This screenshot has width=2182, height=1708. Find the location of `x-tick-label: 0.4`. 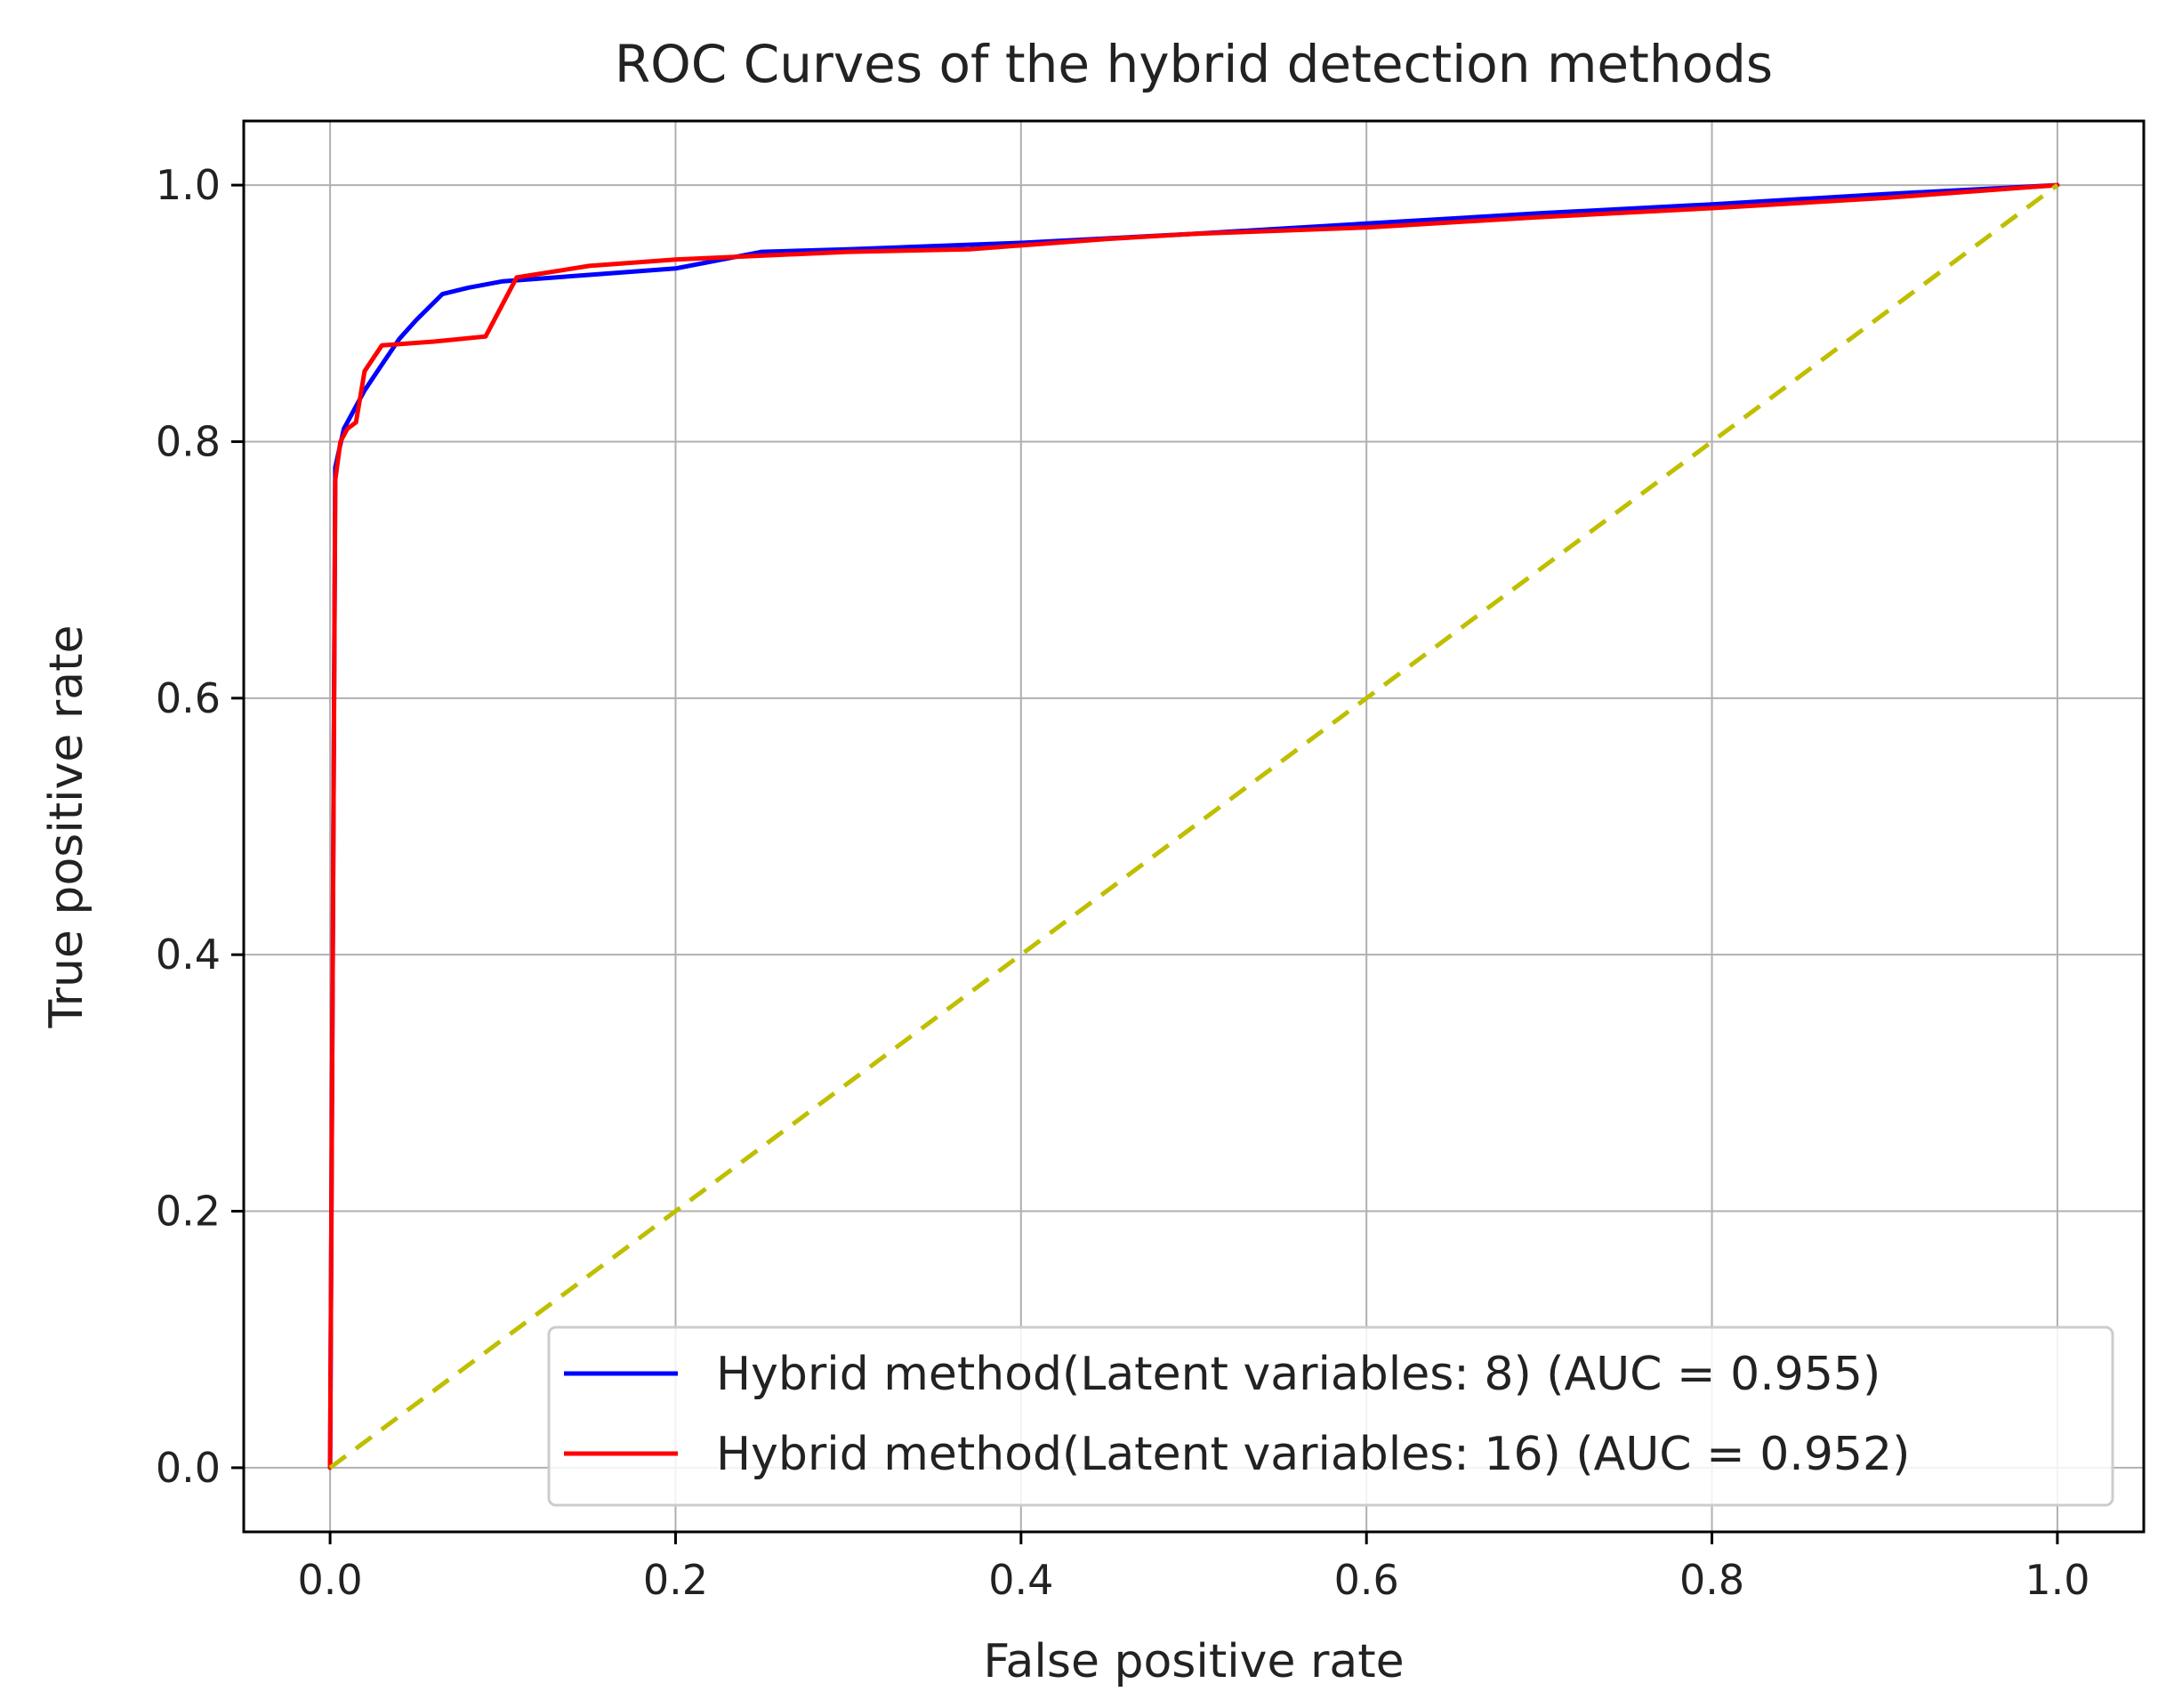

x-tick-label: 0.4 is located at coordinates (1020, 1580).